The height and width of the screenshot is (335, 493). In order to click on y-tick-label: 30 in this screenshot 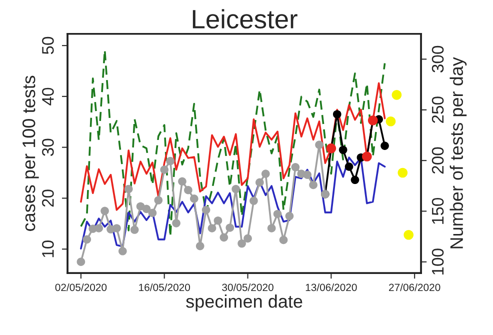, I will do `click(48, 147)`.